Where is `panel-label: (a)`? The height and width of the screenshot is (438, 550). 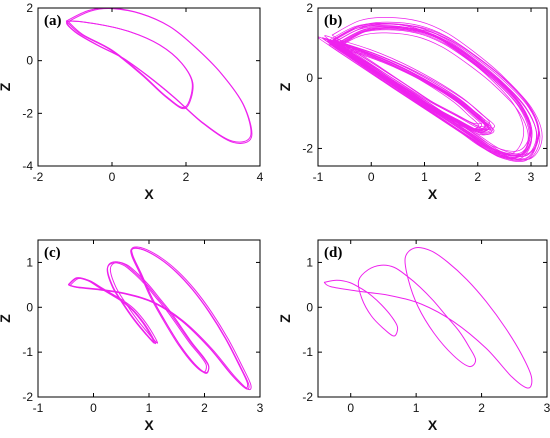 panel-label: (a) is located at coordinates (53, 21).